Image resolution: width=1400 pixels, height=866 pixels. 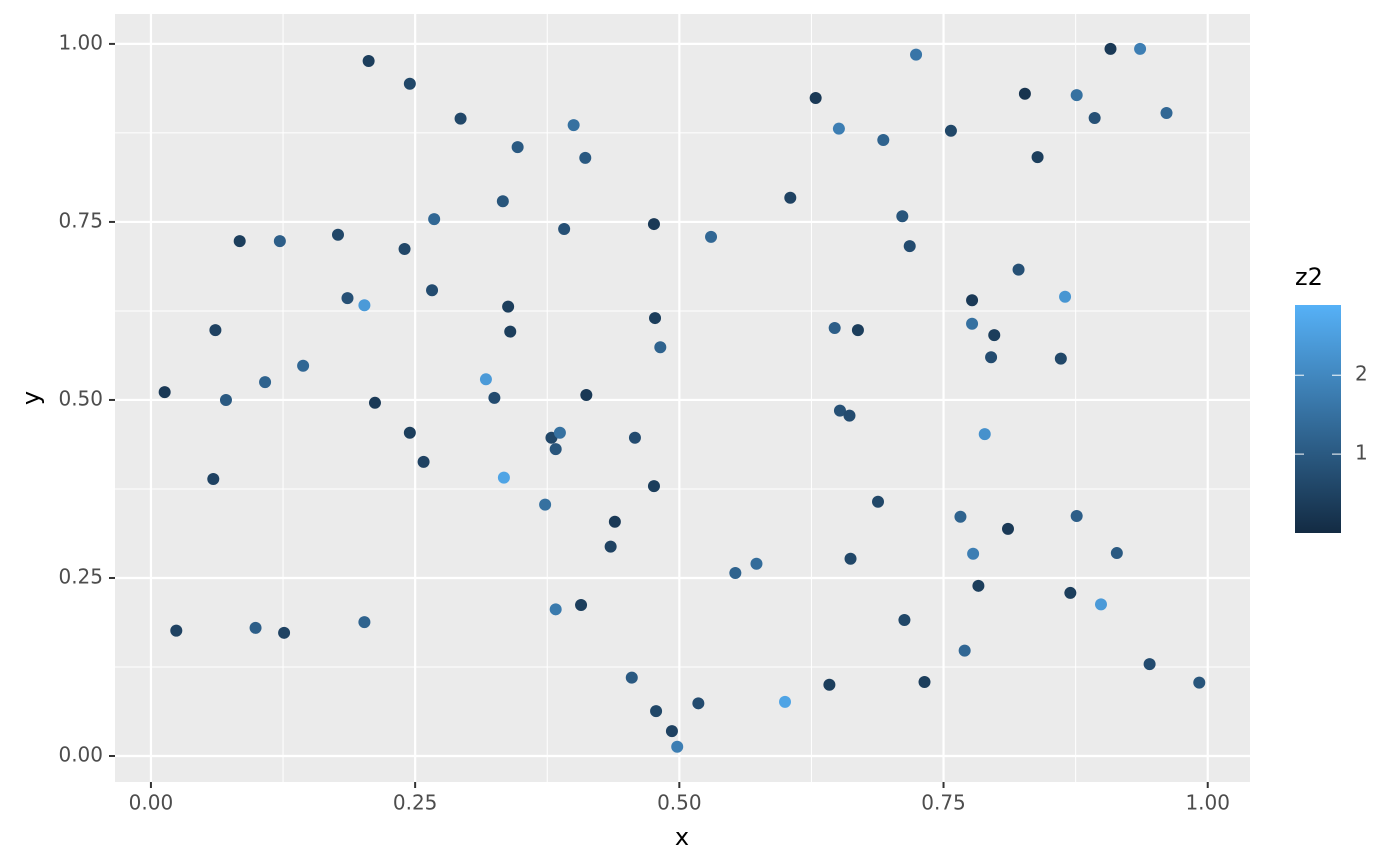 I want to click on x-tick-label: 0.00, so click(x=151, y=803).